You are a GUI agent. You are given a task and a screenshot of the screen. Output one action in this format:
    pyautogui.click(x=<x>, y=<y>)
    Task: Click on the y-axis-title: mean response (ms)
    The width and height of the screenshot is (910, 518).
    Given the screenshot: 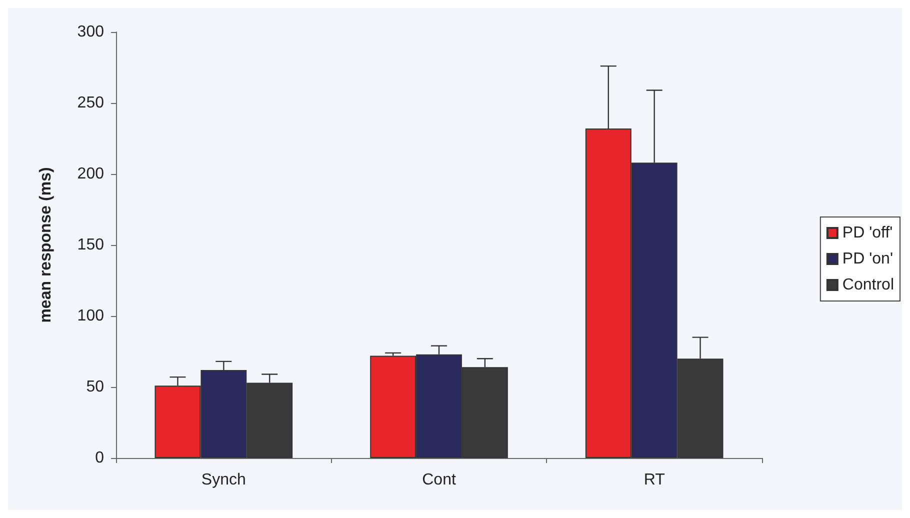 What is the action you would take?
    pyautogui.click(x=46, y=245)
    